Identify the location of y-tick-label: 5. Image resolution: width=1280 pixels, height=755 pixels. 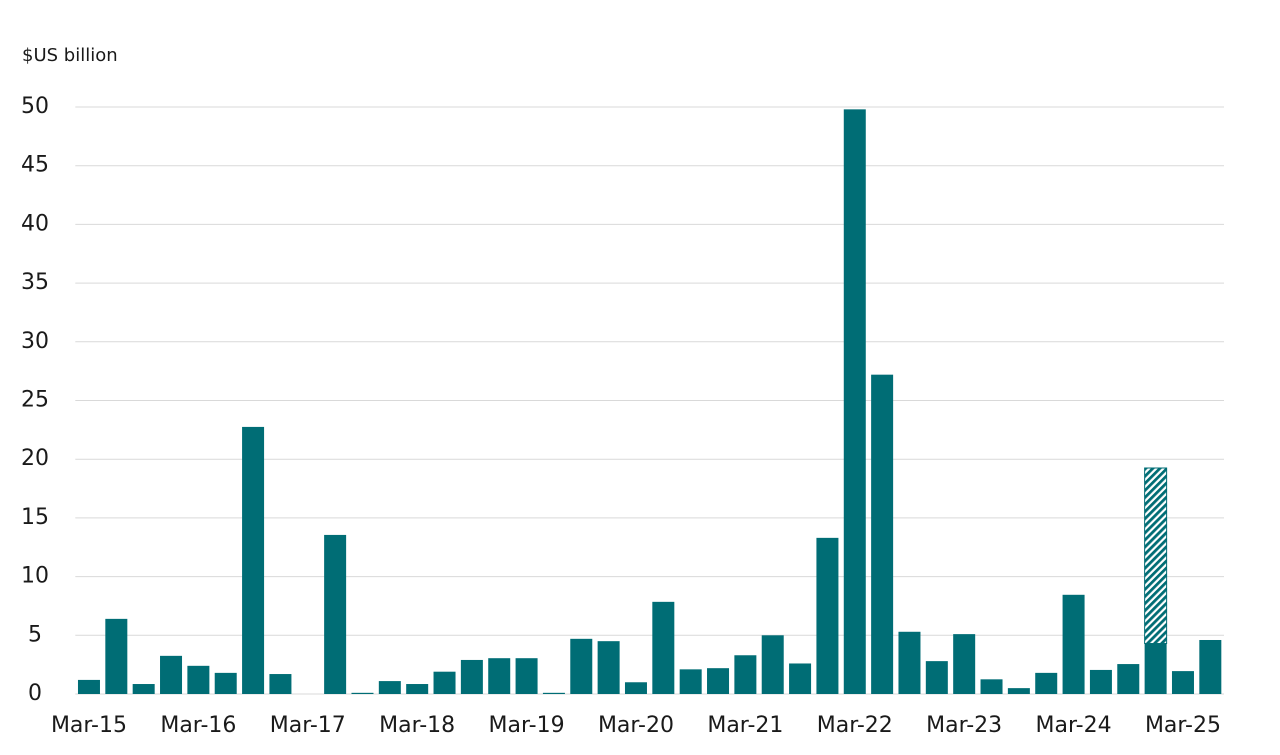
(35, 634).